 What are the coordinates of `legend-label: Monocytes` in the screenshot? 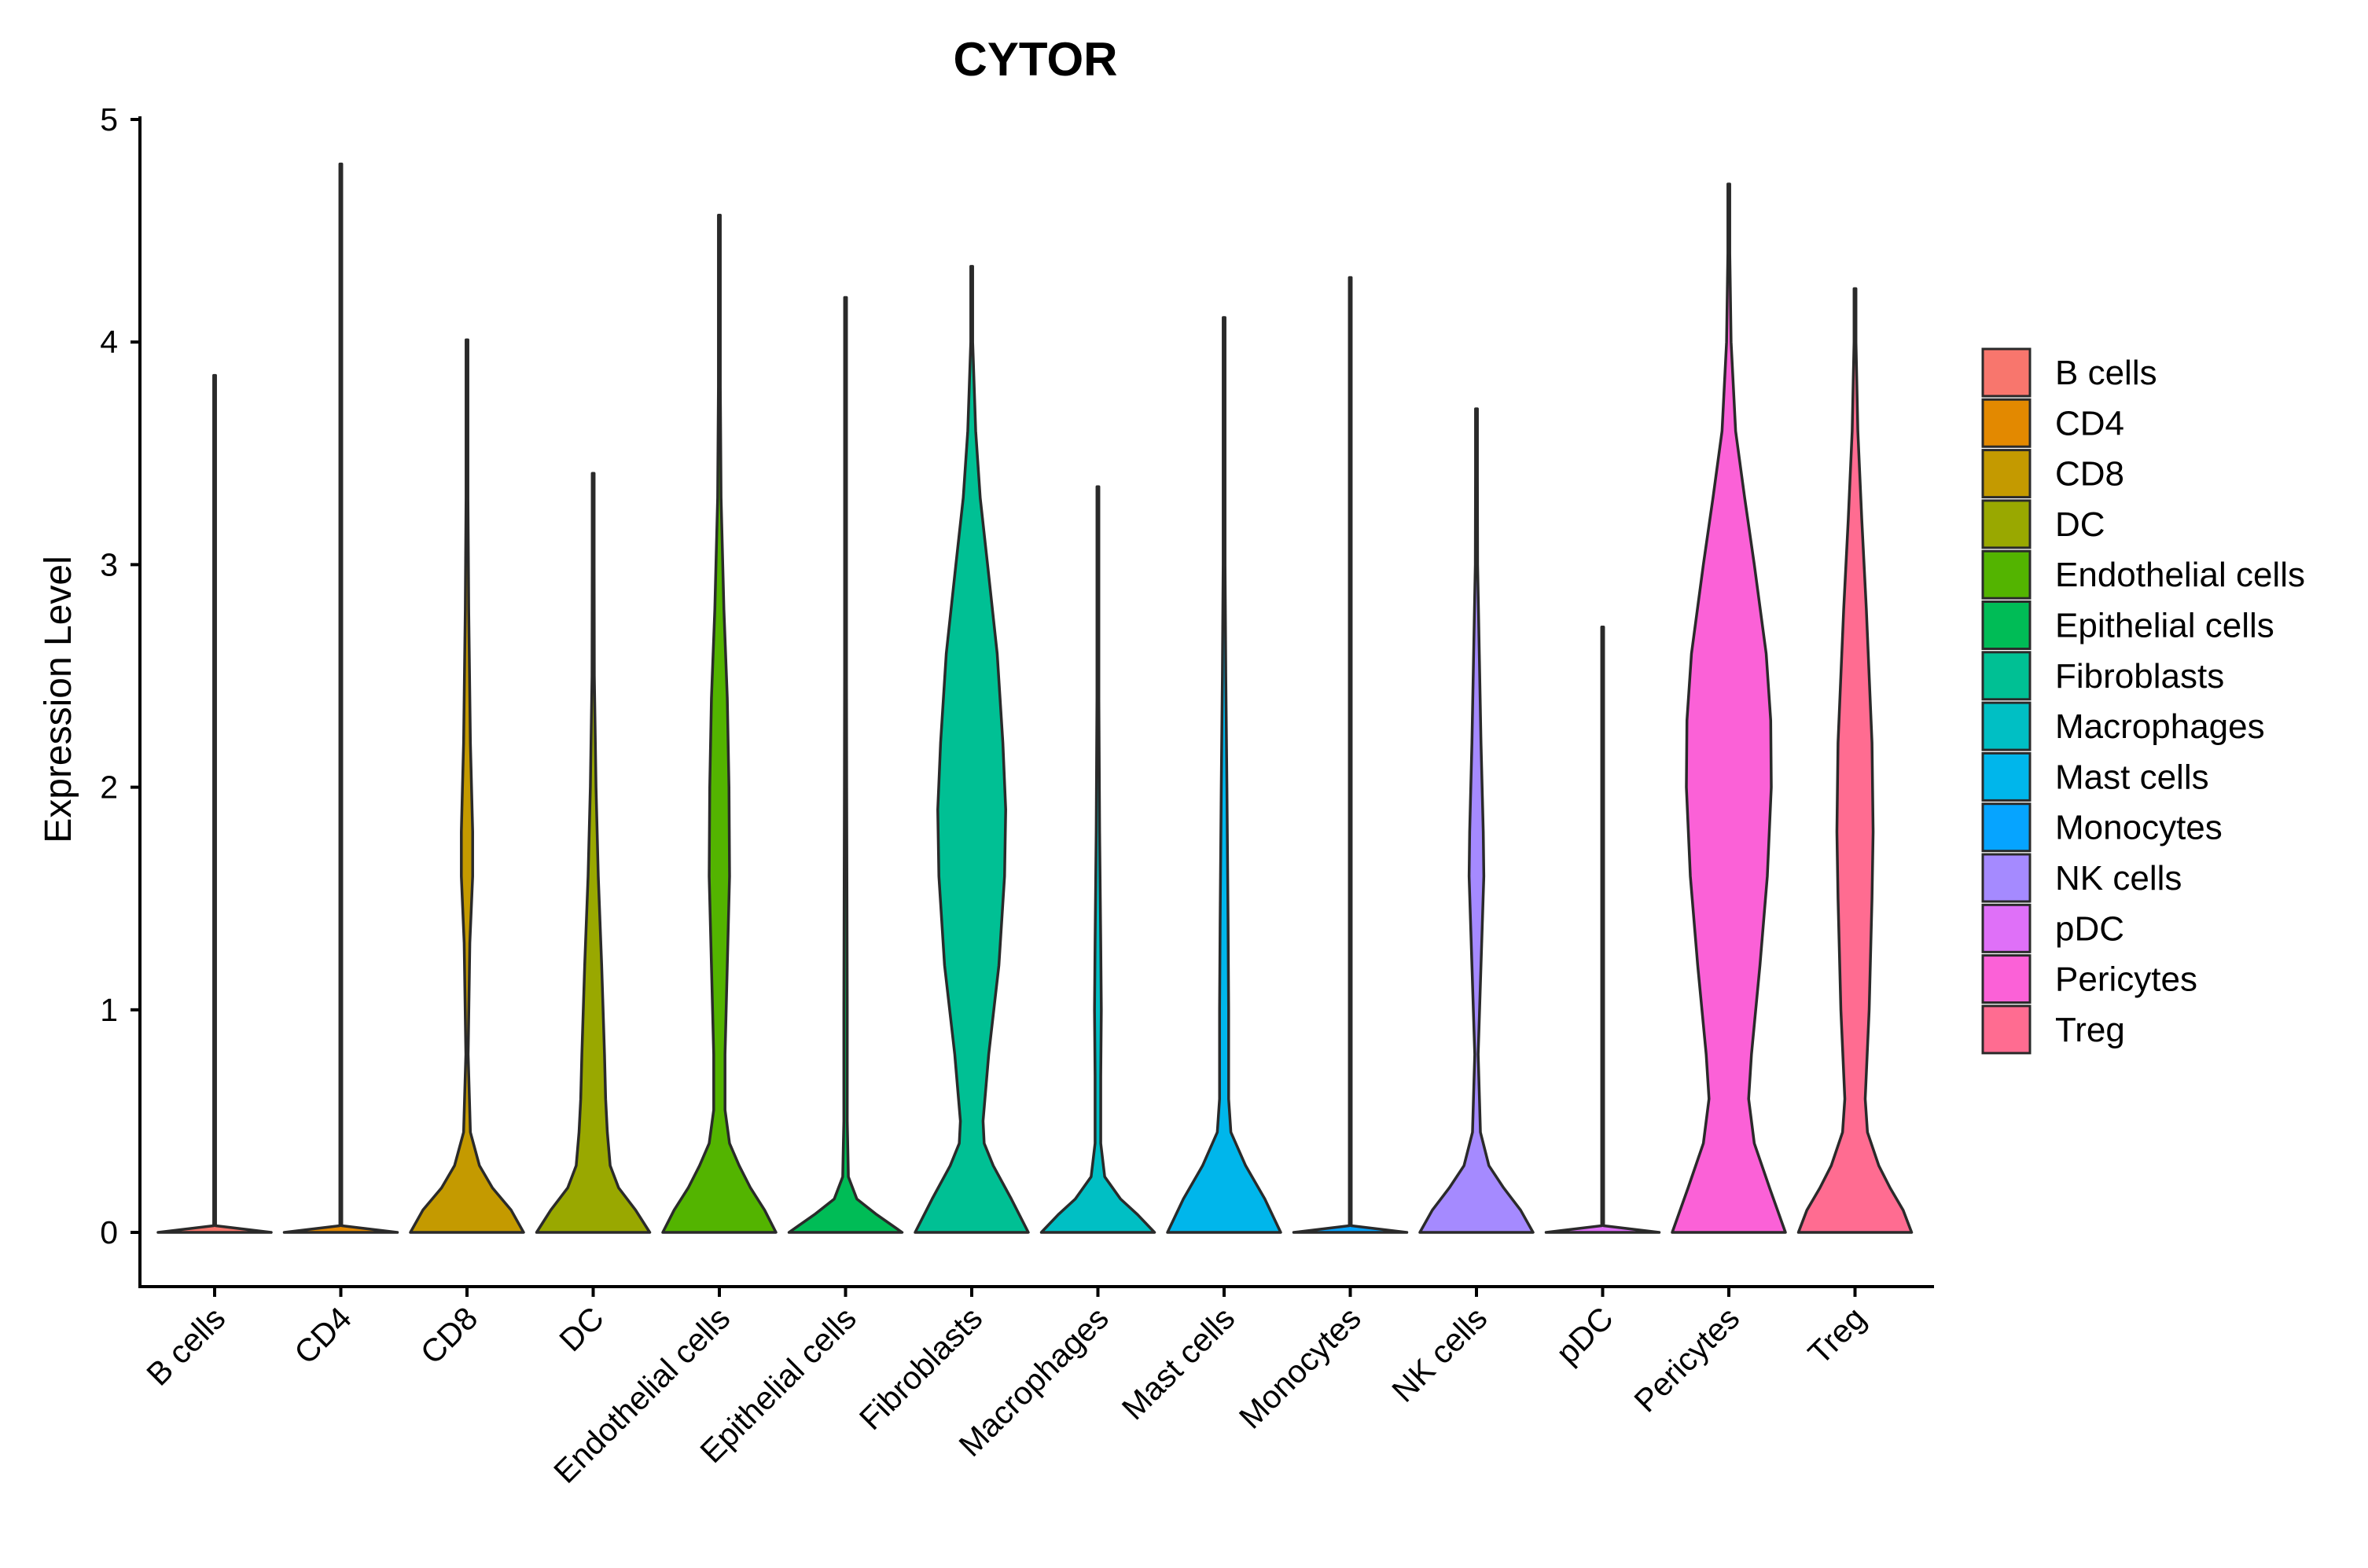 It's located at (2139, 828).